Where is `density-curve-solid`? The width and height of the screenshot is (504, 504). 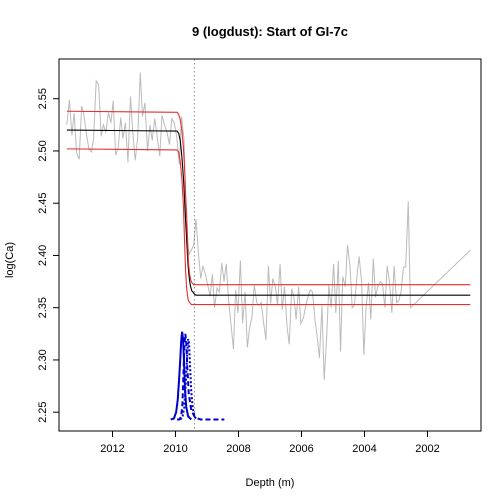
density-curve-solid is located at coordinates (181, 376).